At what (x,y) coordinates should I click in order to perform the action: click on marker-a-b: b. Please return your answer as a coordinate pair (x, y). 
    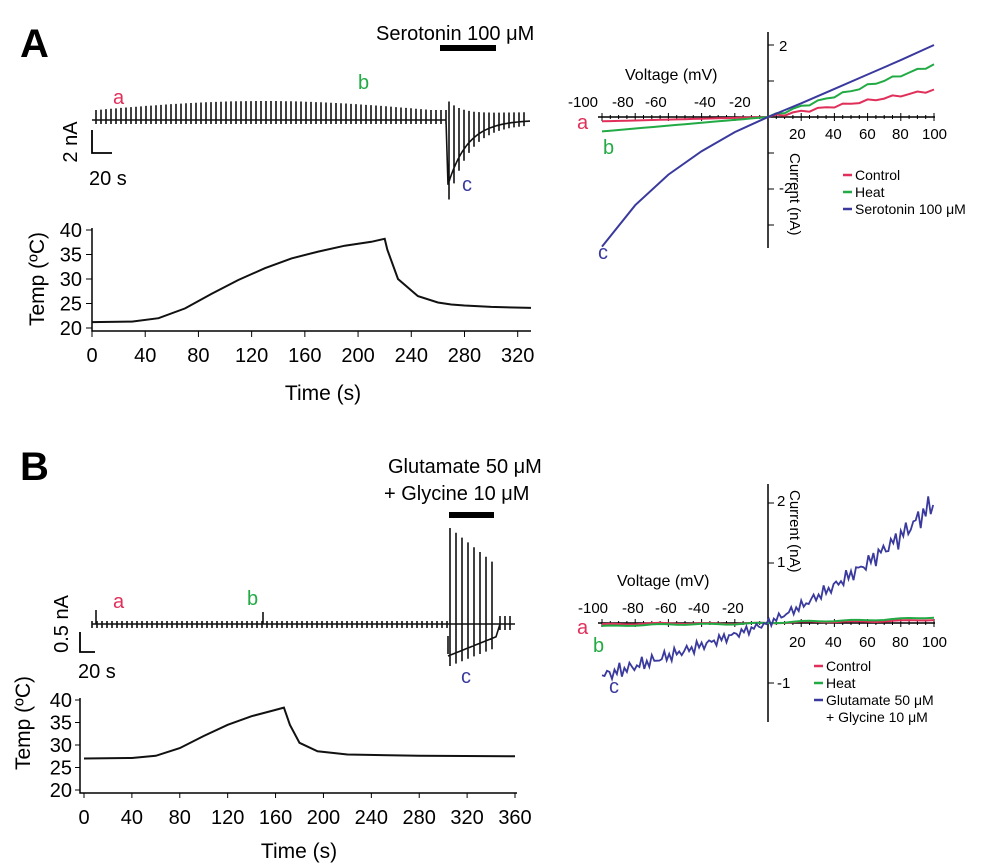
    Looking at the image, I should click on (363, 83).